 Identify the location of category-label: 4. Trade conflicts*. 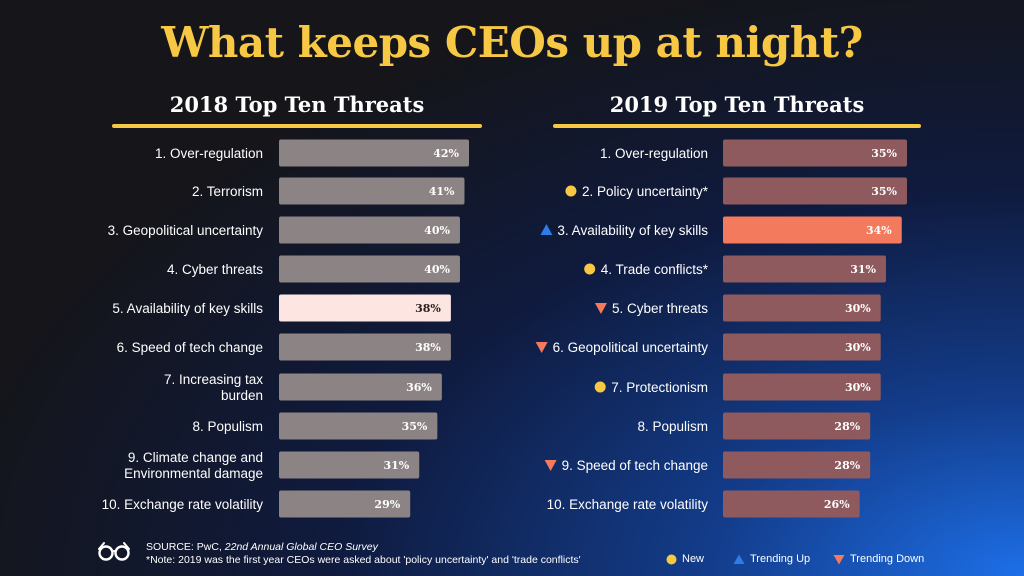
(655, 269).